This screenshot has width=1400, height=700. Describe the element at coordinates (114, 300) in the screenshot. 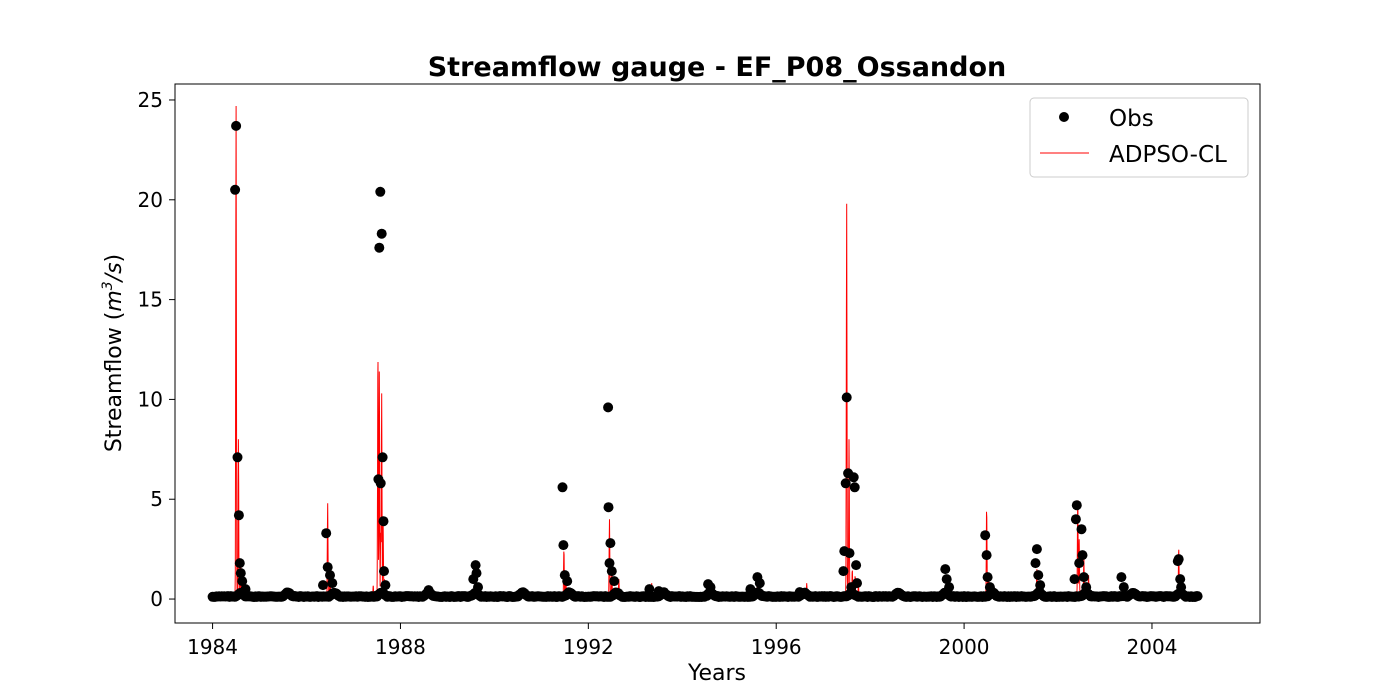

I see `y-axis-title-unit: m` at that location.